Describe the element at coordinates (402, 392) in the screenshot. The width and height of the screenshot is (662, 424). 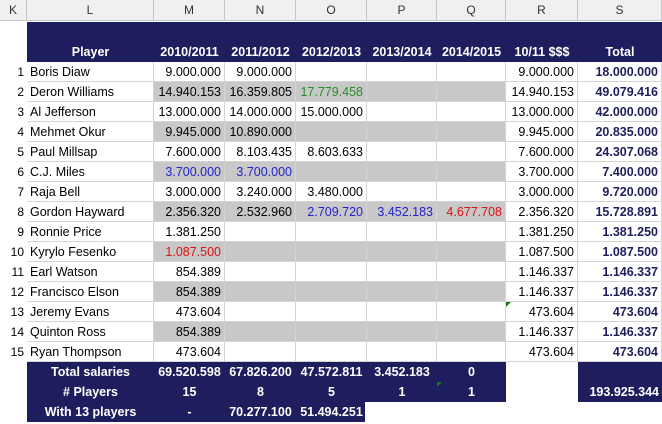
I see `summary-value-c2013: 1` at that location.